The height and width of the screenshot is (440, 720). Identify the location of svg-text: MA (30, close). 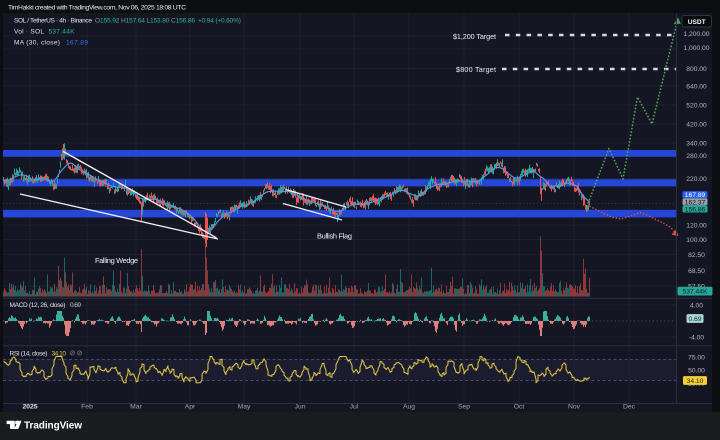
(37, 42).